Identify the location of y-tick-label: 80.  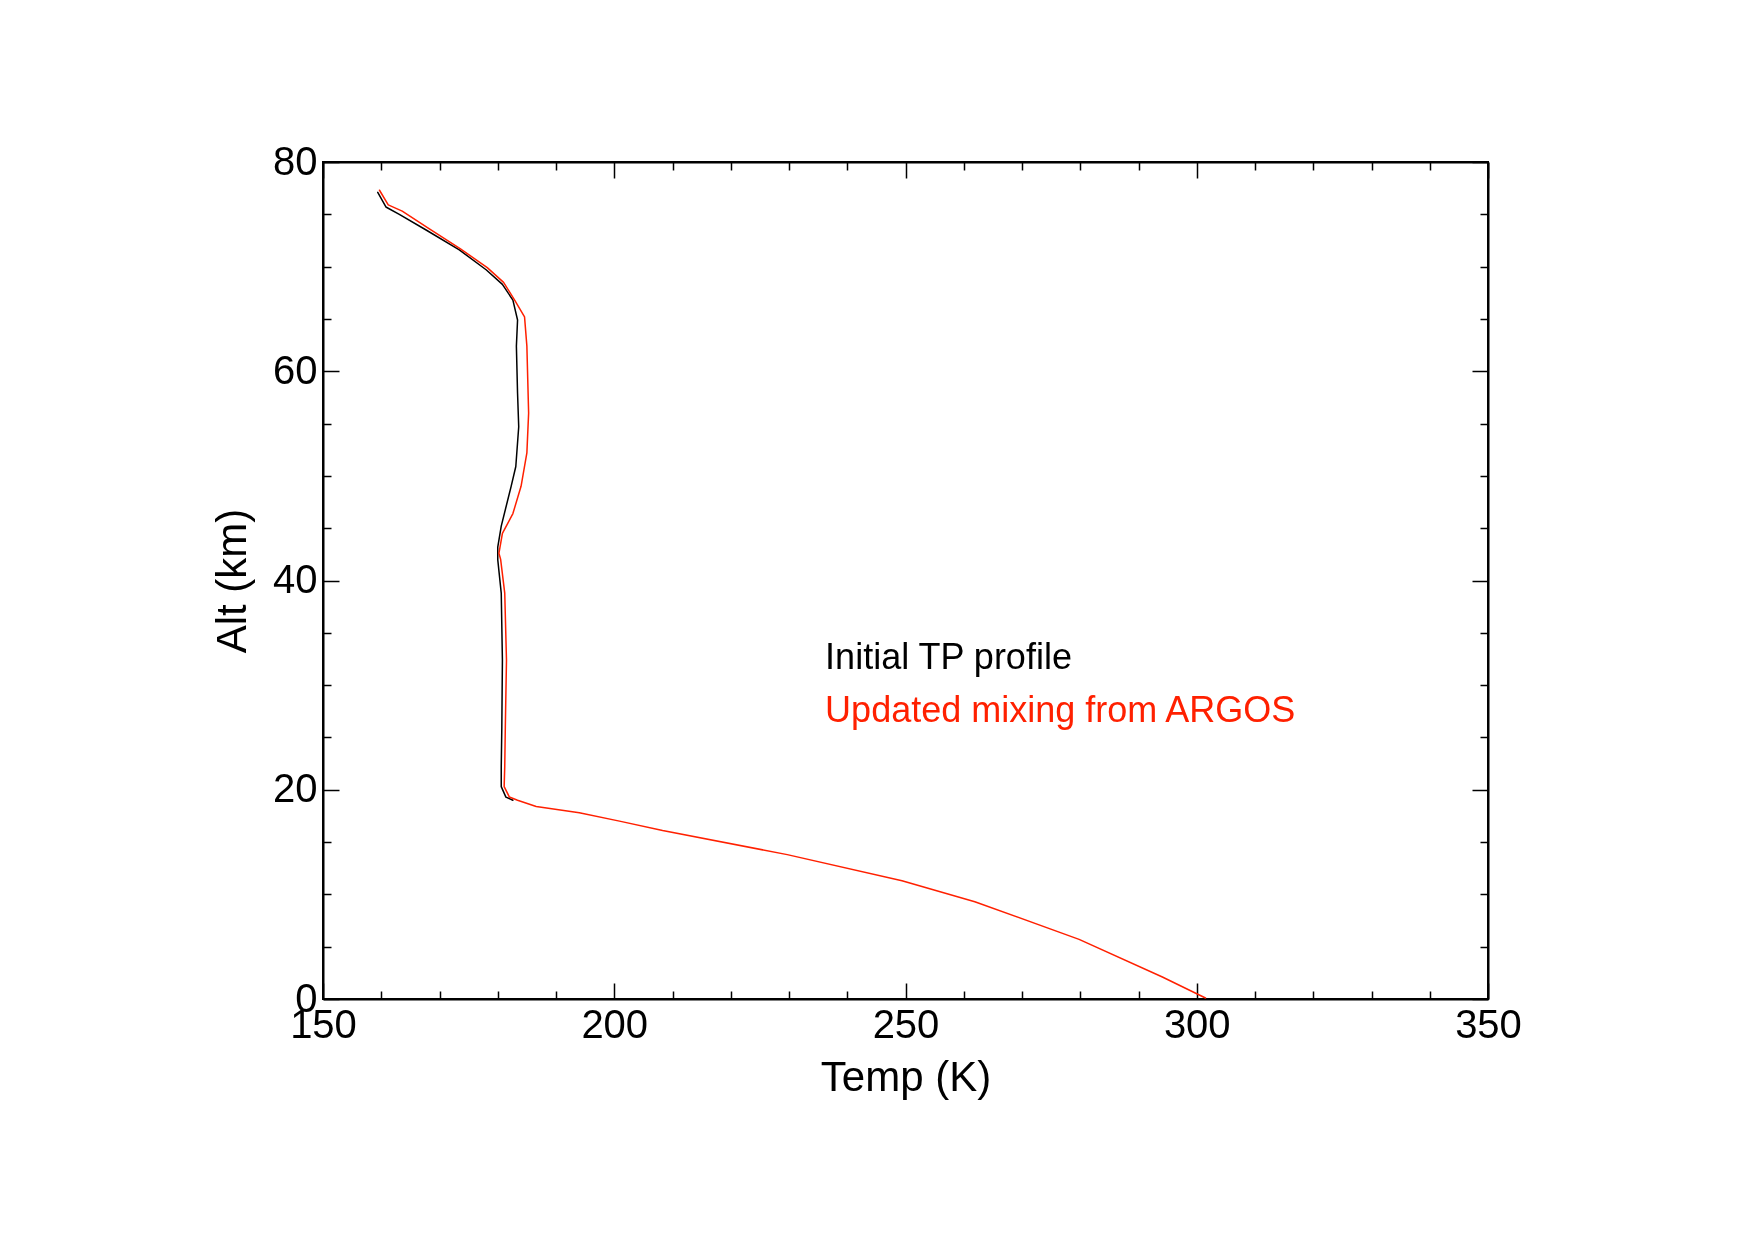
(295, 160).